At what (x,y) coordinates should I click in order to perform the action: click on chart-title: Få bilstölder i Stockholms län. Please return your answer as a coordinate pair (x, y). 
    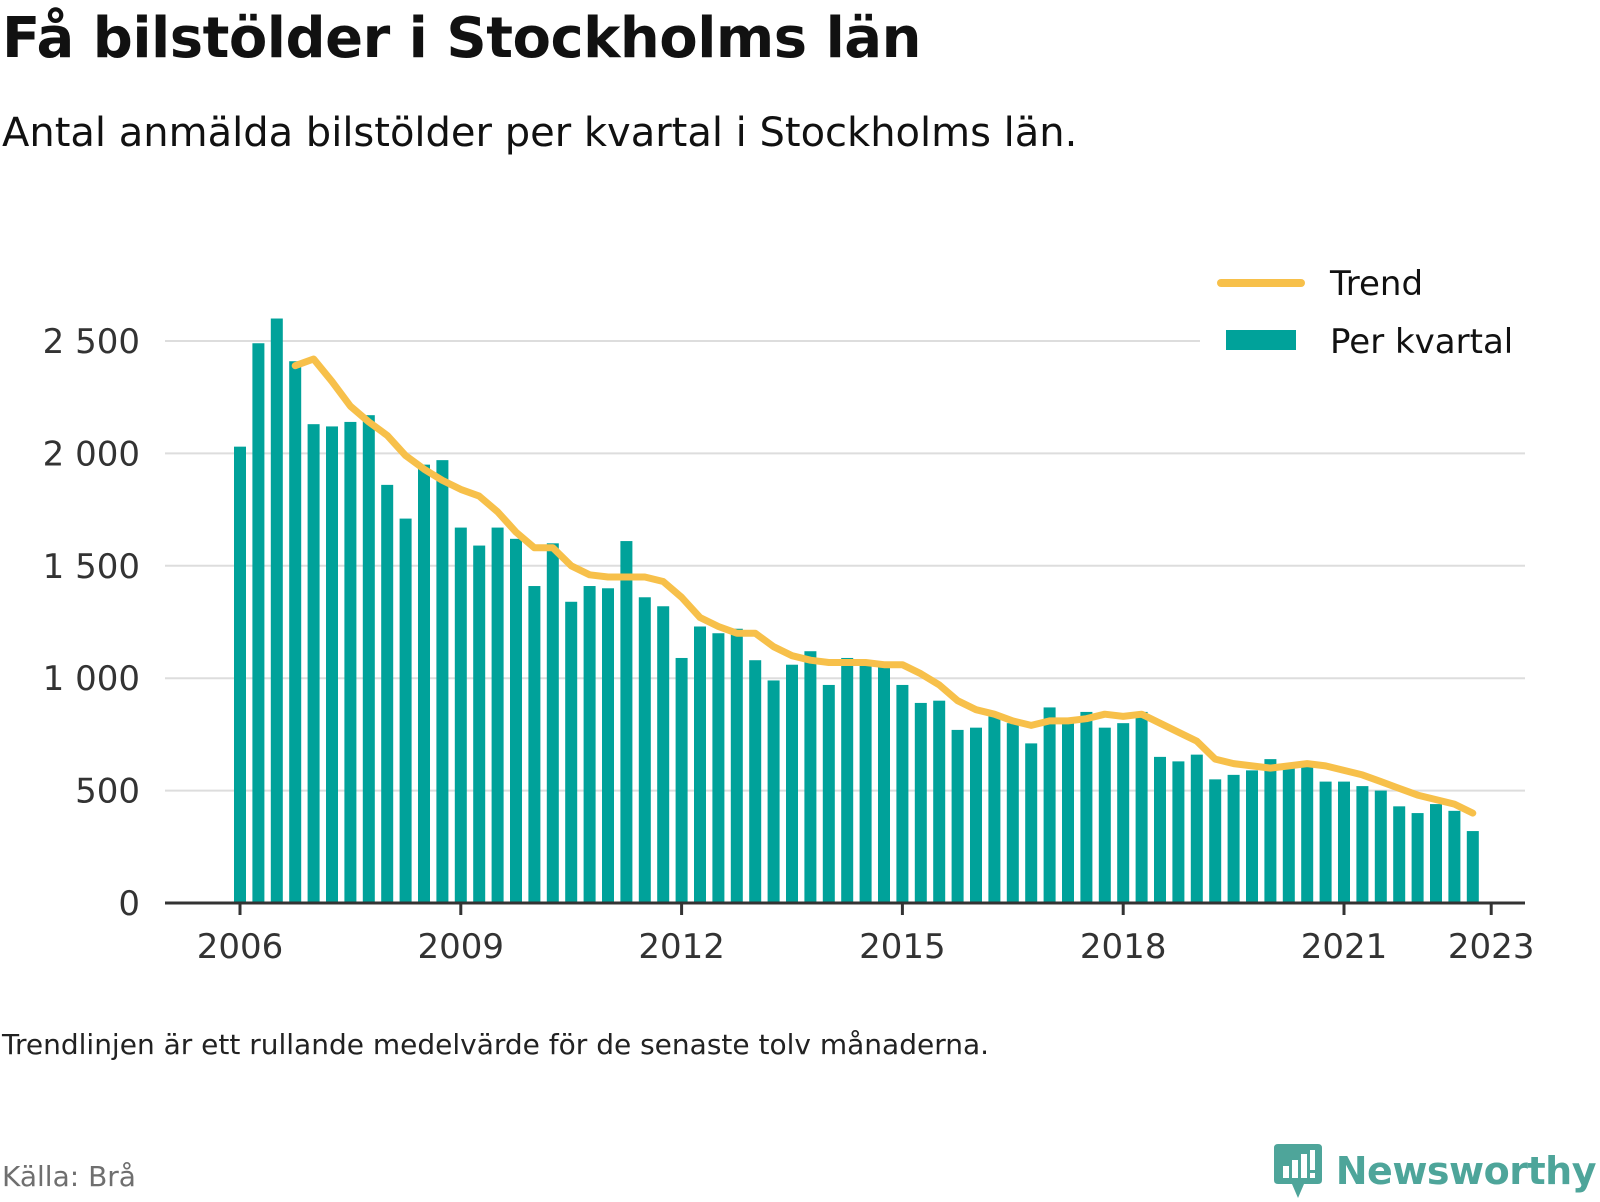
    Looking at the image, I should click on (461, 38).